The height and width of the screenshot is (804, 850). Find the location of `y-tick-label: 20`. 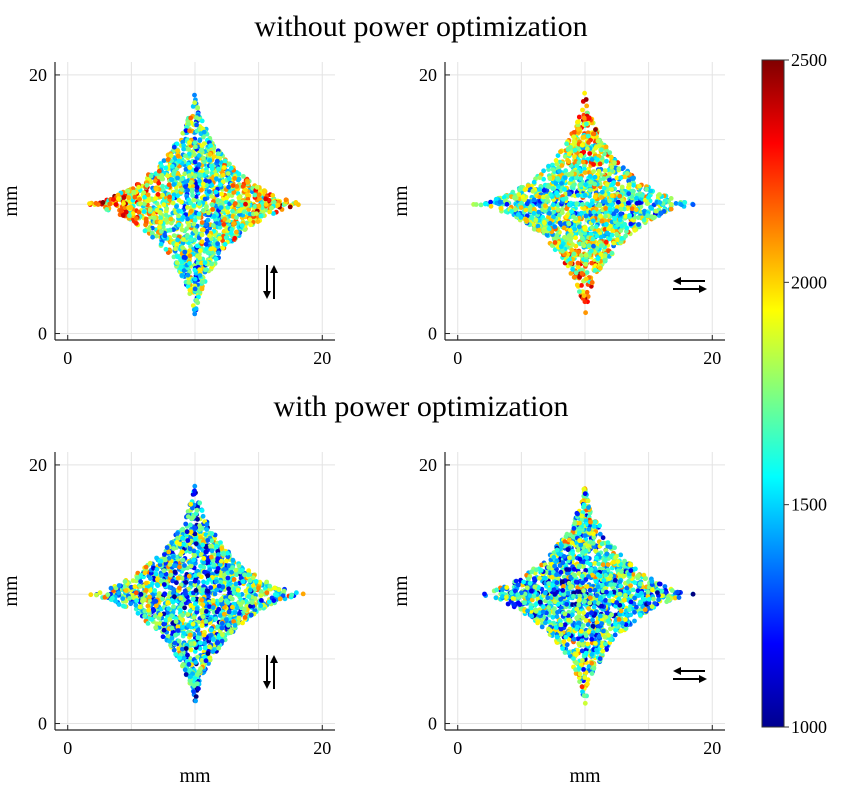

y-tick-label: 20 is located at coordinates (428, 75).